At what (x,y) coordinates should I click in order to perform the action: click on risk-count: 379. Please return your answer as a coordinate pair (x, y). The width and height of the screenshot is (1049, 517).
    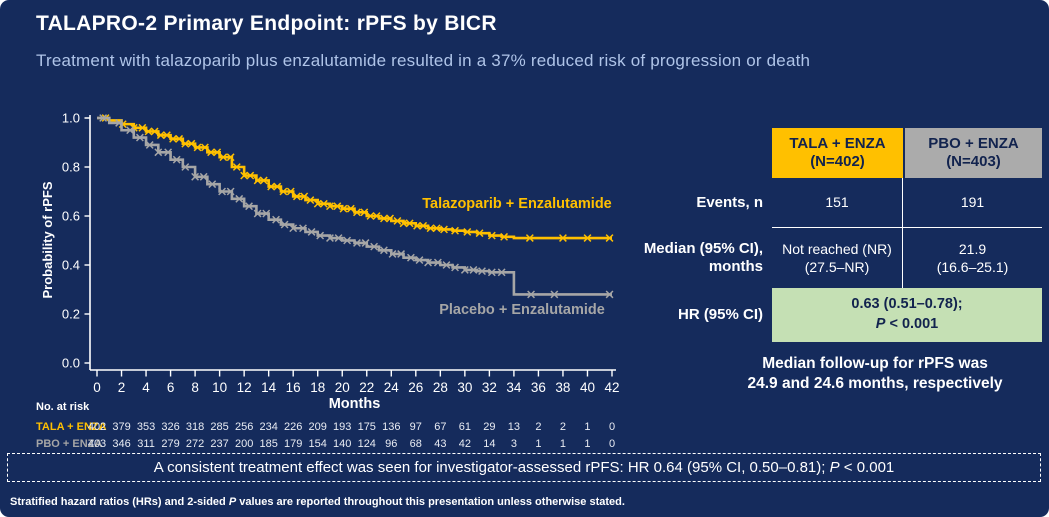
    Looking at the image, I should click on (121, 427).